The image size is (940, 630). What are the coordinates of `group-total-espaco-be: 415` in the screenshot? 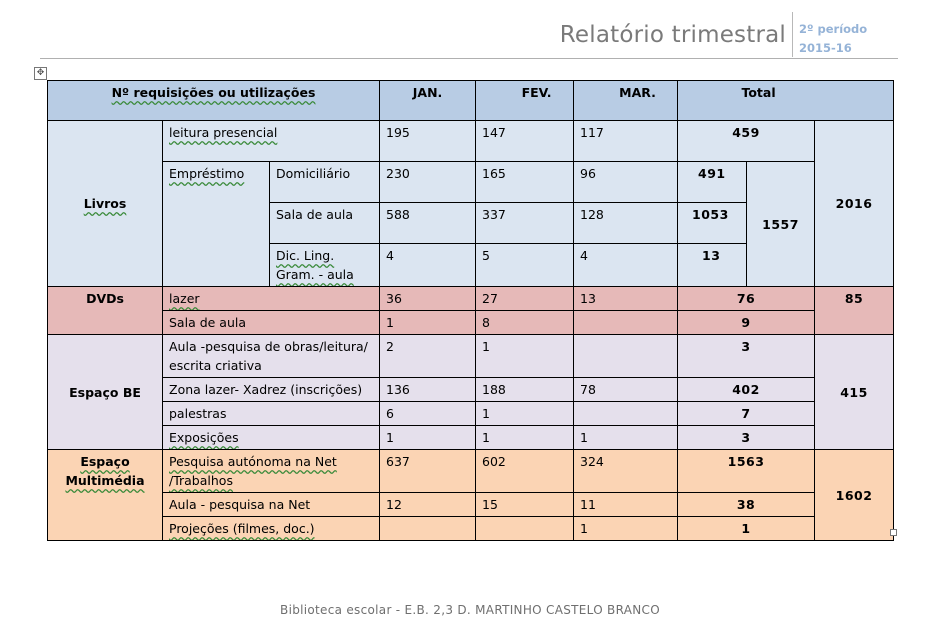 It's located at (854, 392).